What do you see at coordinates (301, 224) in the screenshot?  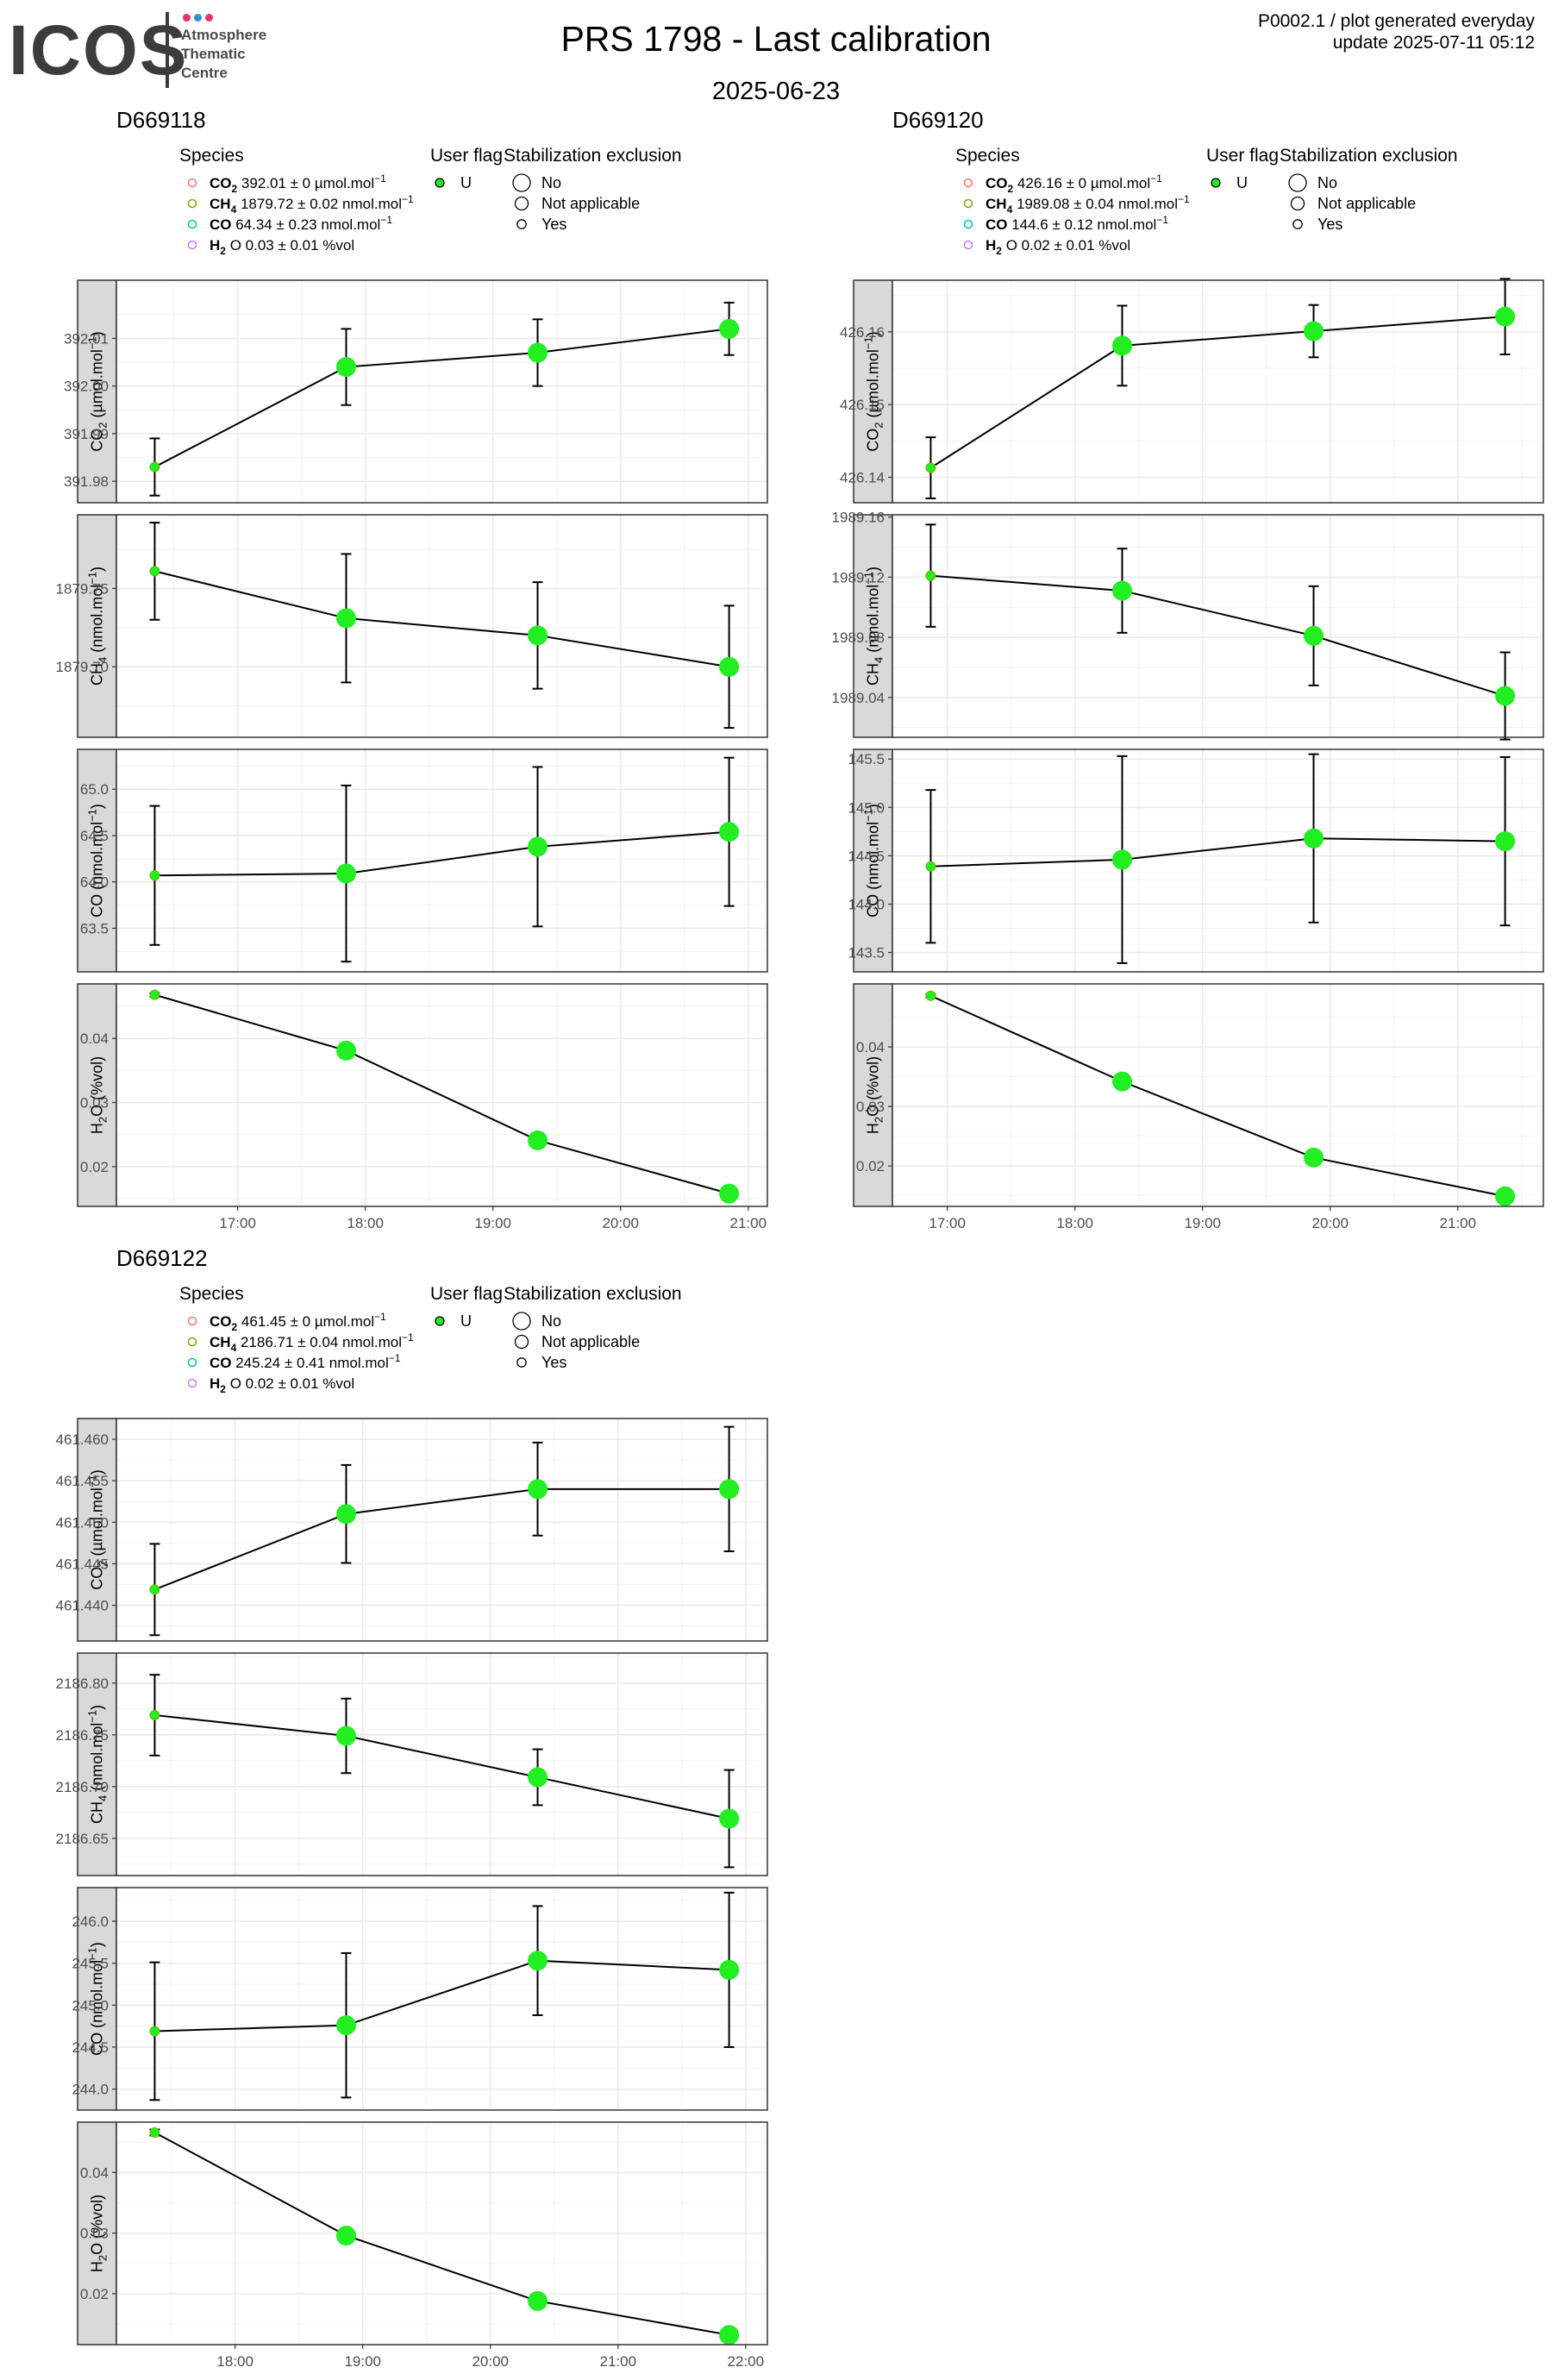 I see `species-entry: CO 64.34 ± 0.23 nmol.mol−1` at bounding box center [301, 224].